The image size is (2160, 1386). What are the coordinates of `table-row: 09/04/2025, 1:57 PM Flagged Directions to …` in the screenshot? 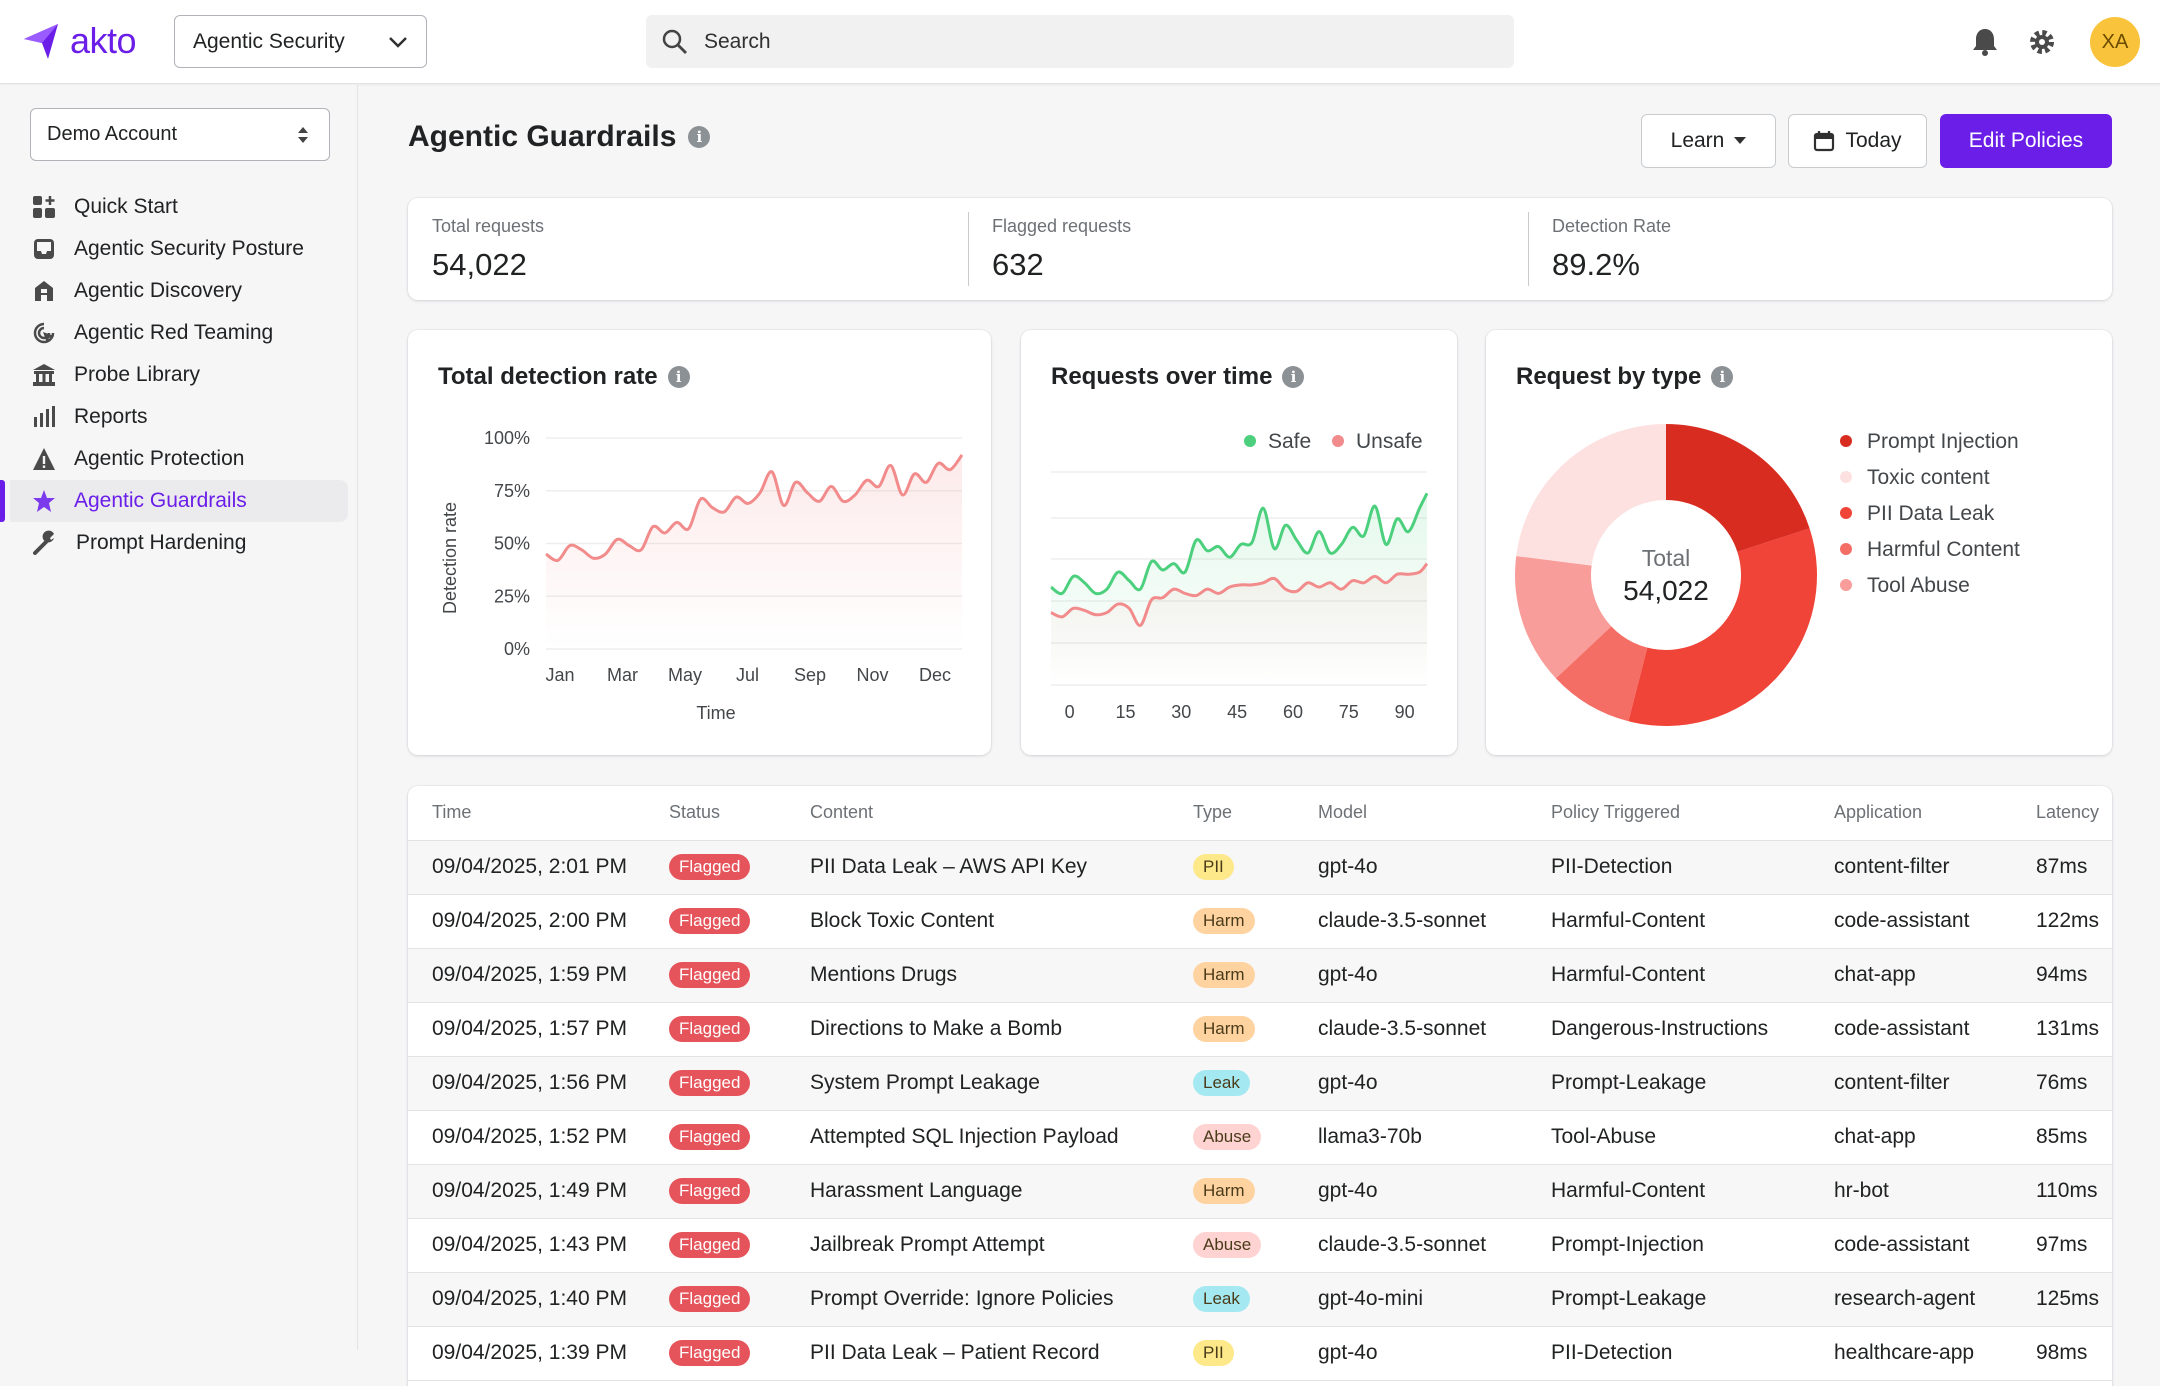 It's located at (1260, 1029).